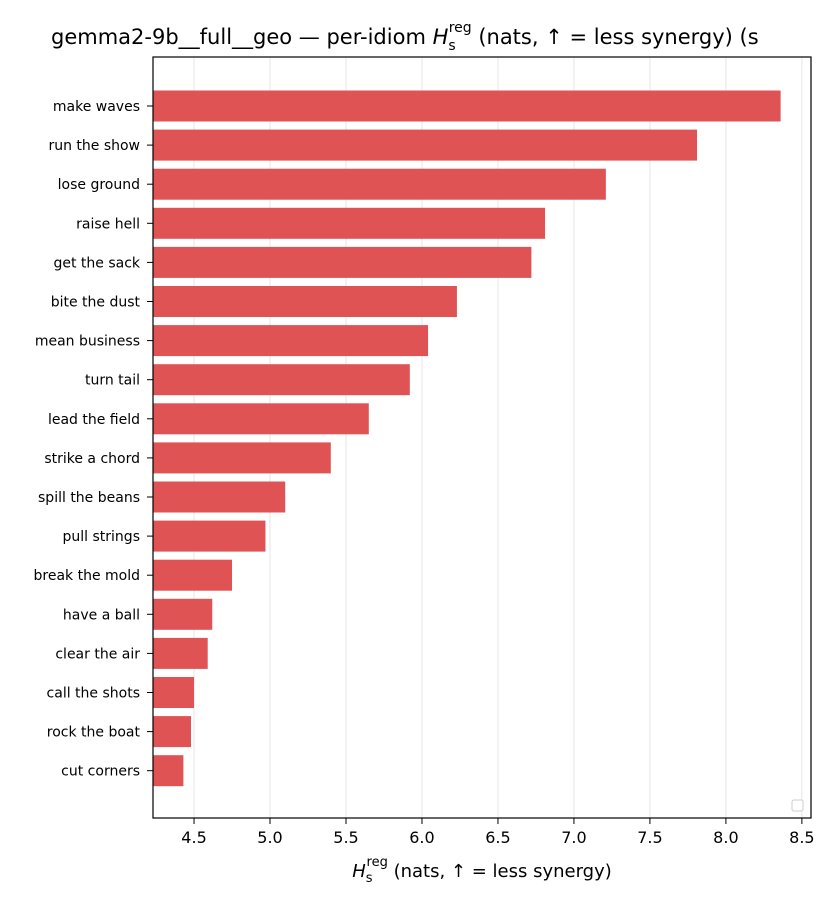  Describe the element at coordinates (96, 107) in the screenshot. I see `y-tick-label: make waves` at that location.